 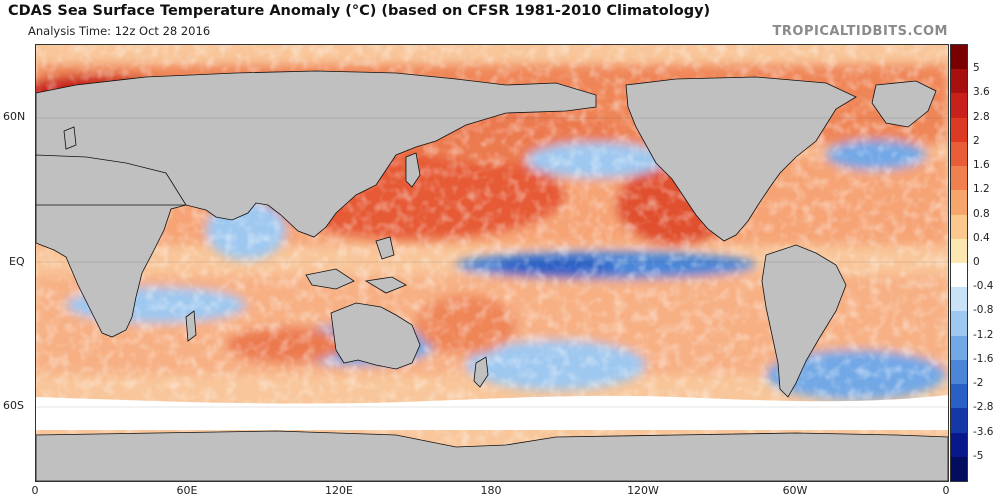 What do you see at coordinates (17, 261) in the screenshot?
I see `lat-label-eq: EQ` at bounding box center [17, 261].